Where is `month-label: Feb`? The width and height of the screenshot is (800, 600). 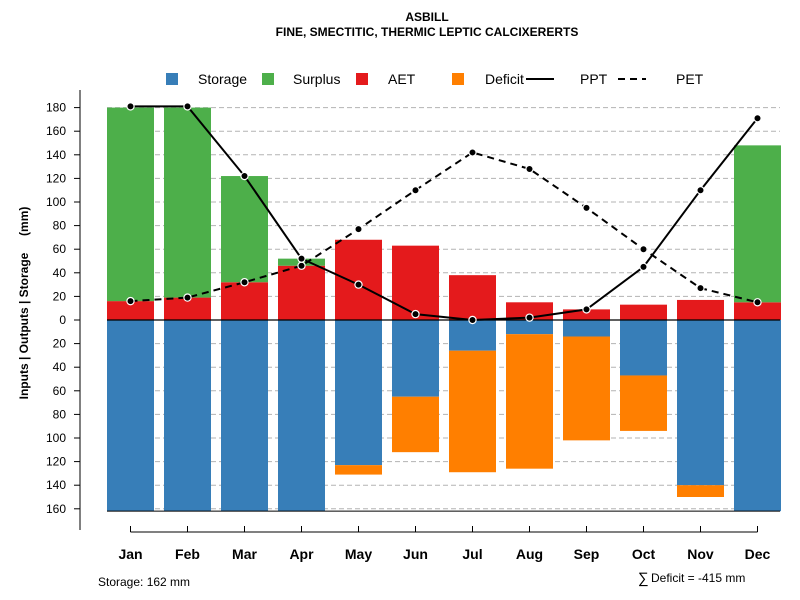 month-label: Feb is located at coordinates (187, 554).